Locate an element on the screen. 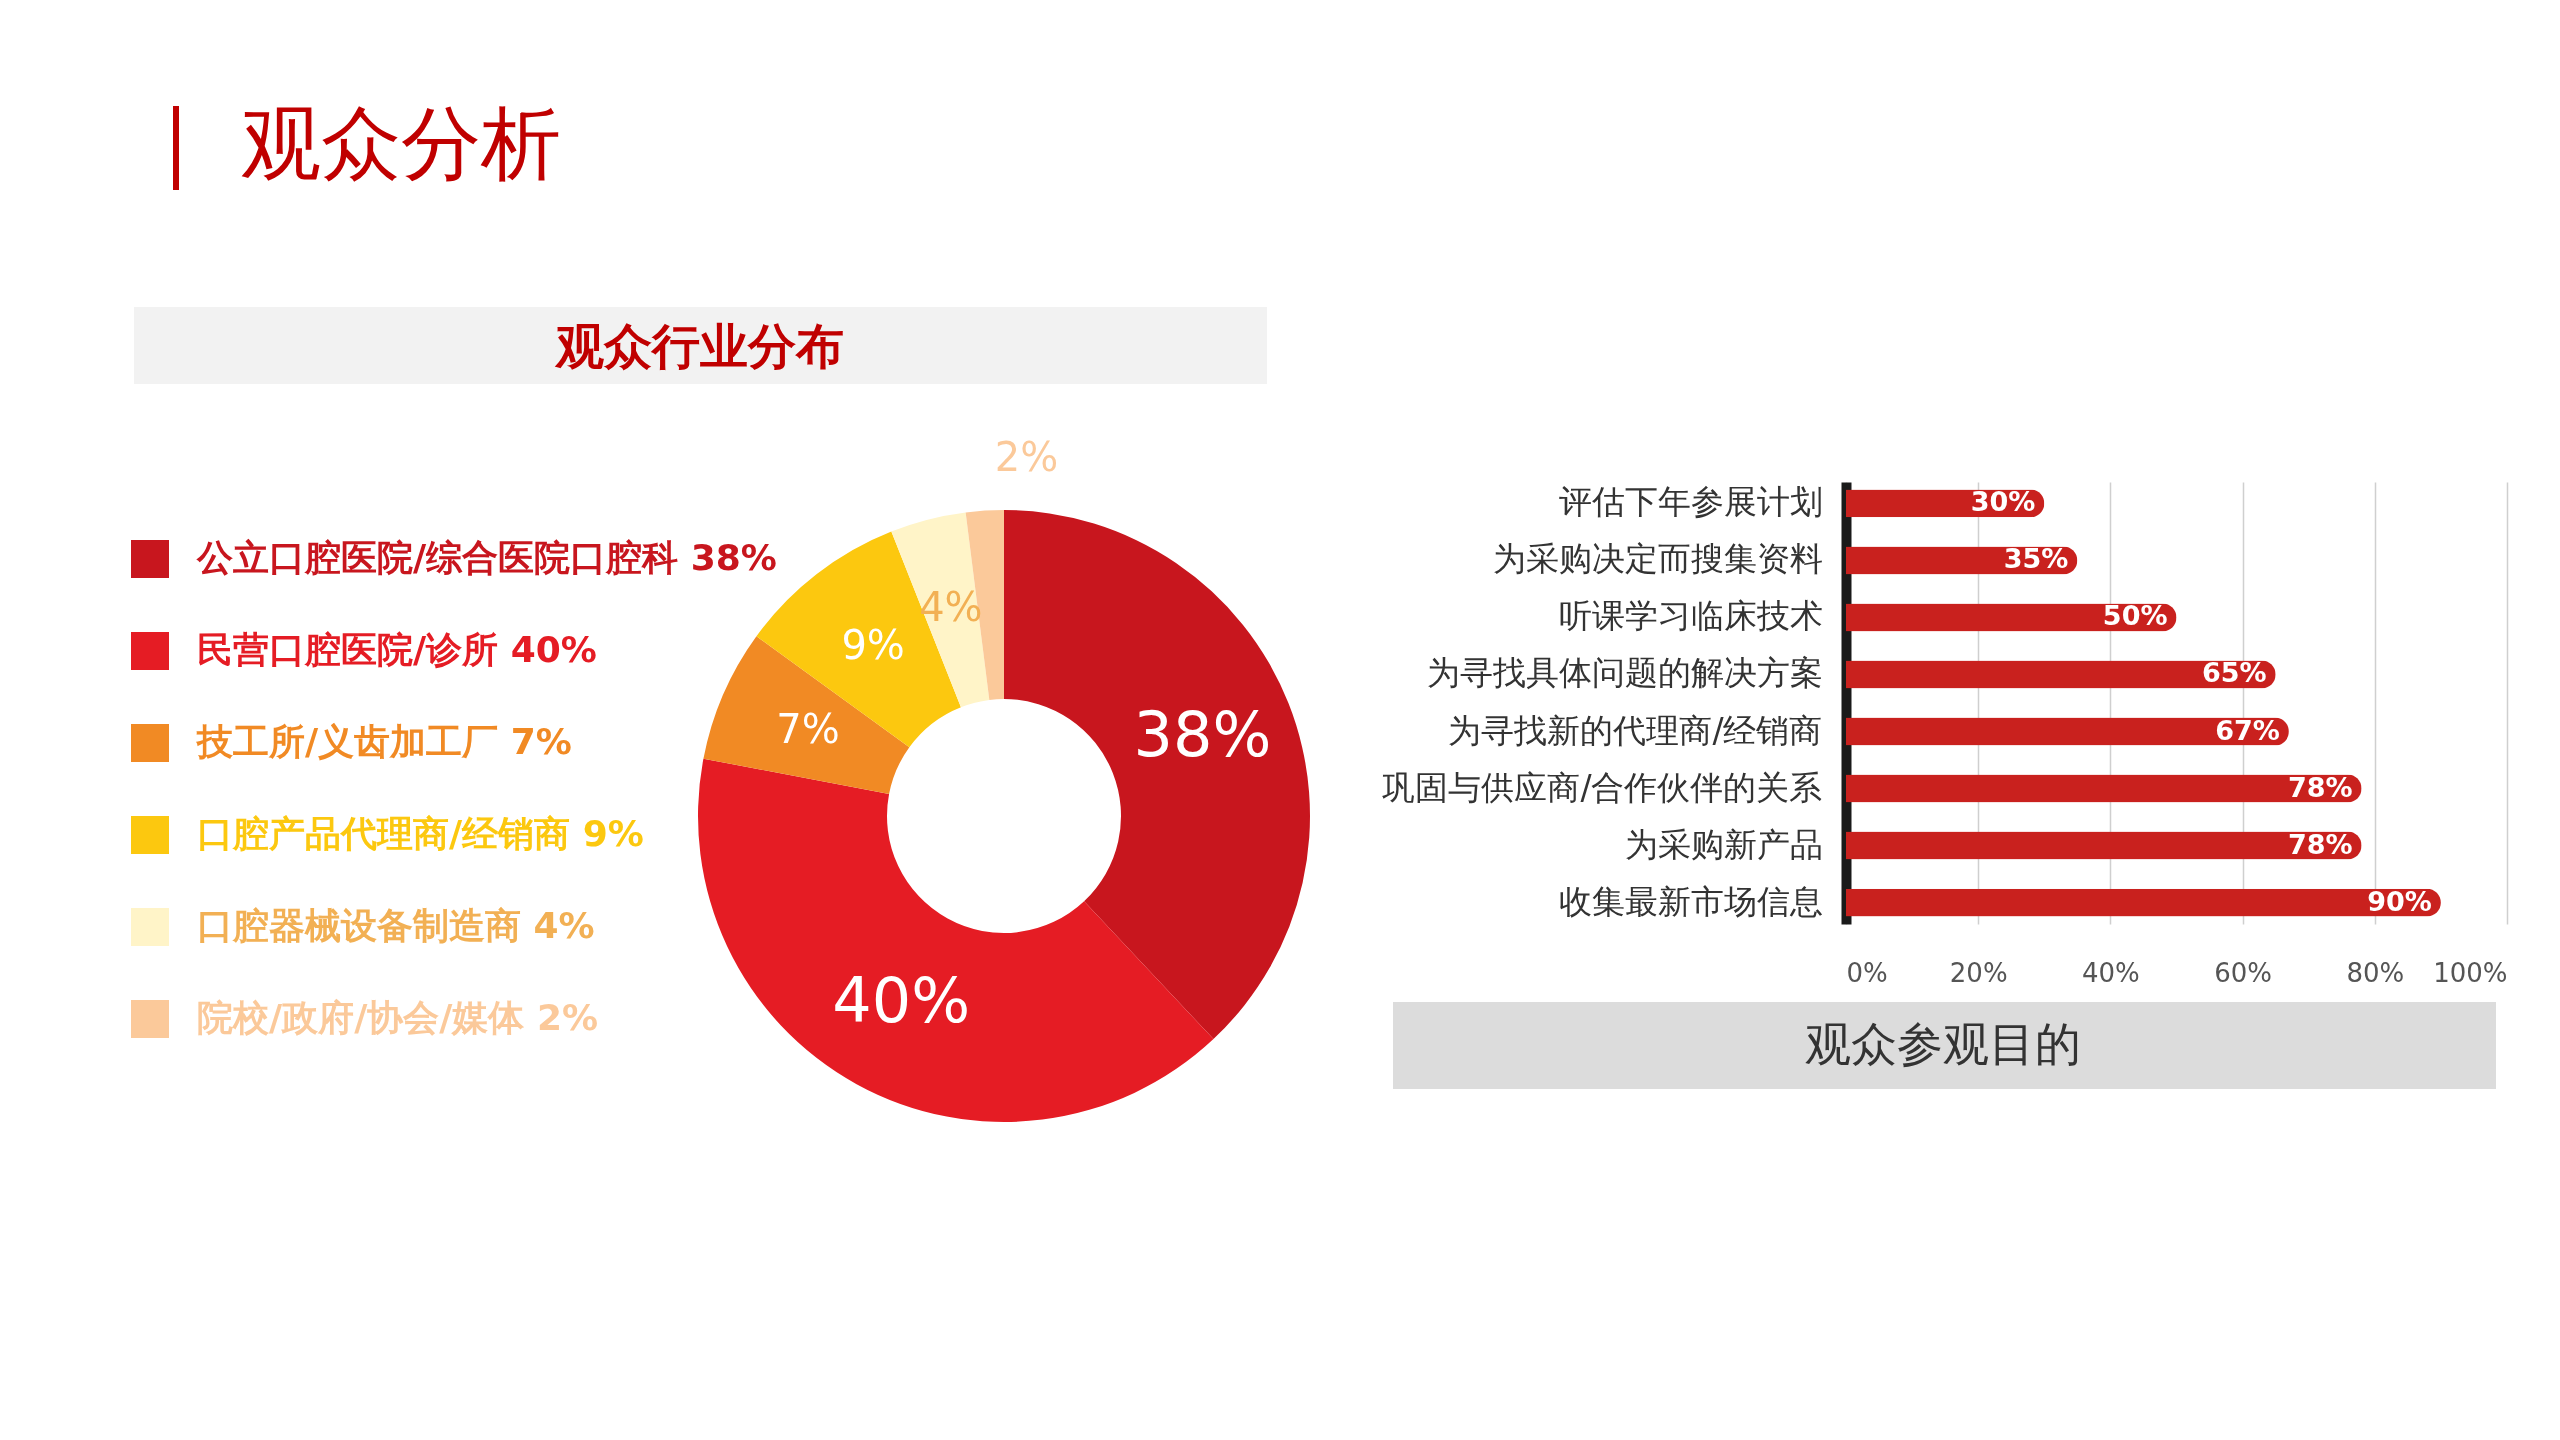 The image size is (2560, 1440). legend-label: 口腔器械设备制造商 4% is located at coordinates (396, 925).